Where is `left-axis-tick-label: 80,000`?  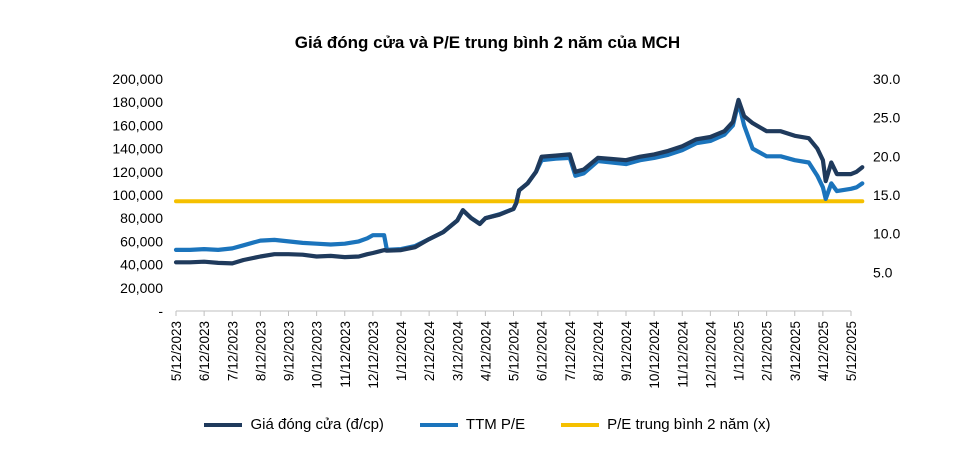 left-axis-tick-label: 80,000 is located at coordinates (141, 218).